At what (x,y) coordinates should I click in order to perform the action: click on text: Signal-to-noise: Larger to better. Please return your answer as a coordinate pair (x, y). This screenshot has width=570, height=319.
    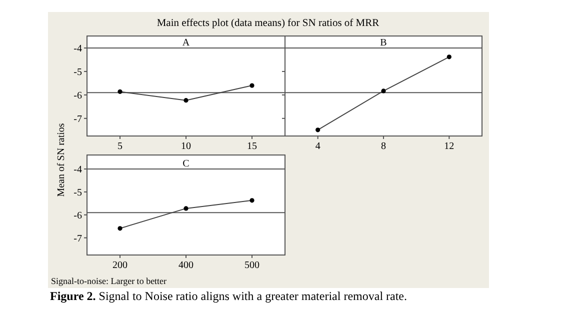
    Looking at the image, I should click on (109, 281).